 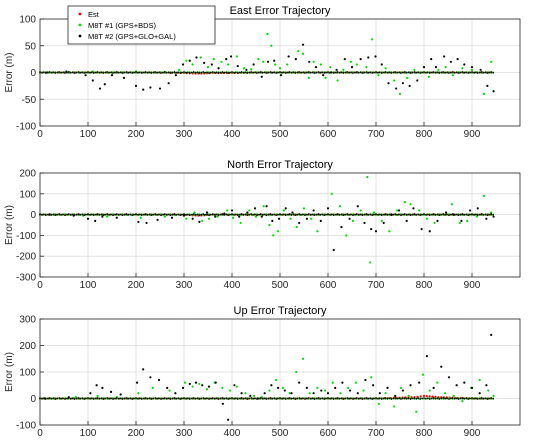 What do you see at coordinates (27, 346) in the screenshot?
I see `y-tick-label: 200` at bounding box center [27, 346].